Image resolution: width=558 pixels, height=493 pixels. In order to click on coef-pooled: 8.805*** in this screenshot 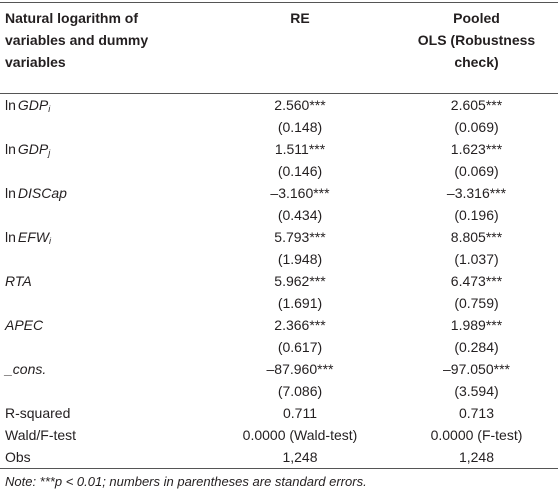, I will do `click(476, 237)`.